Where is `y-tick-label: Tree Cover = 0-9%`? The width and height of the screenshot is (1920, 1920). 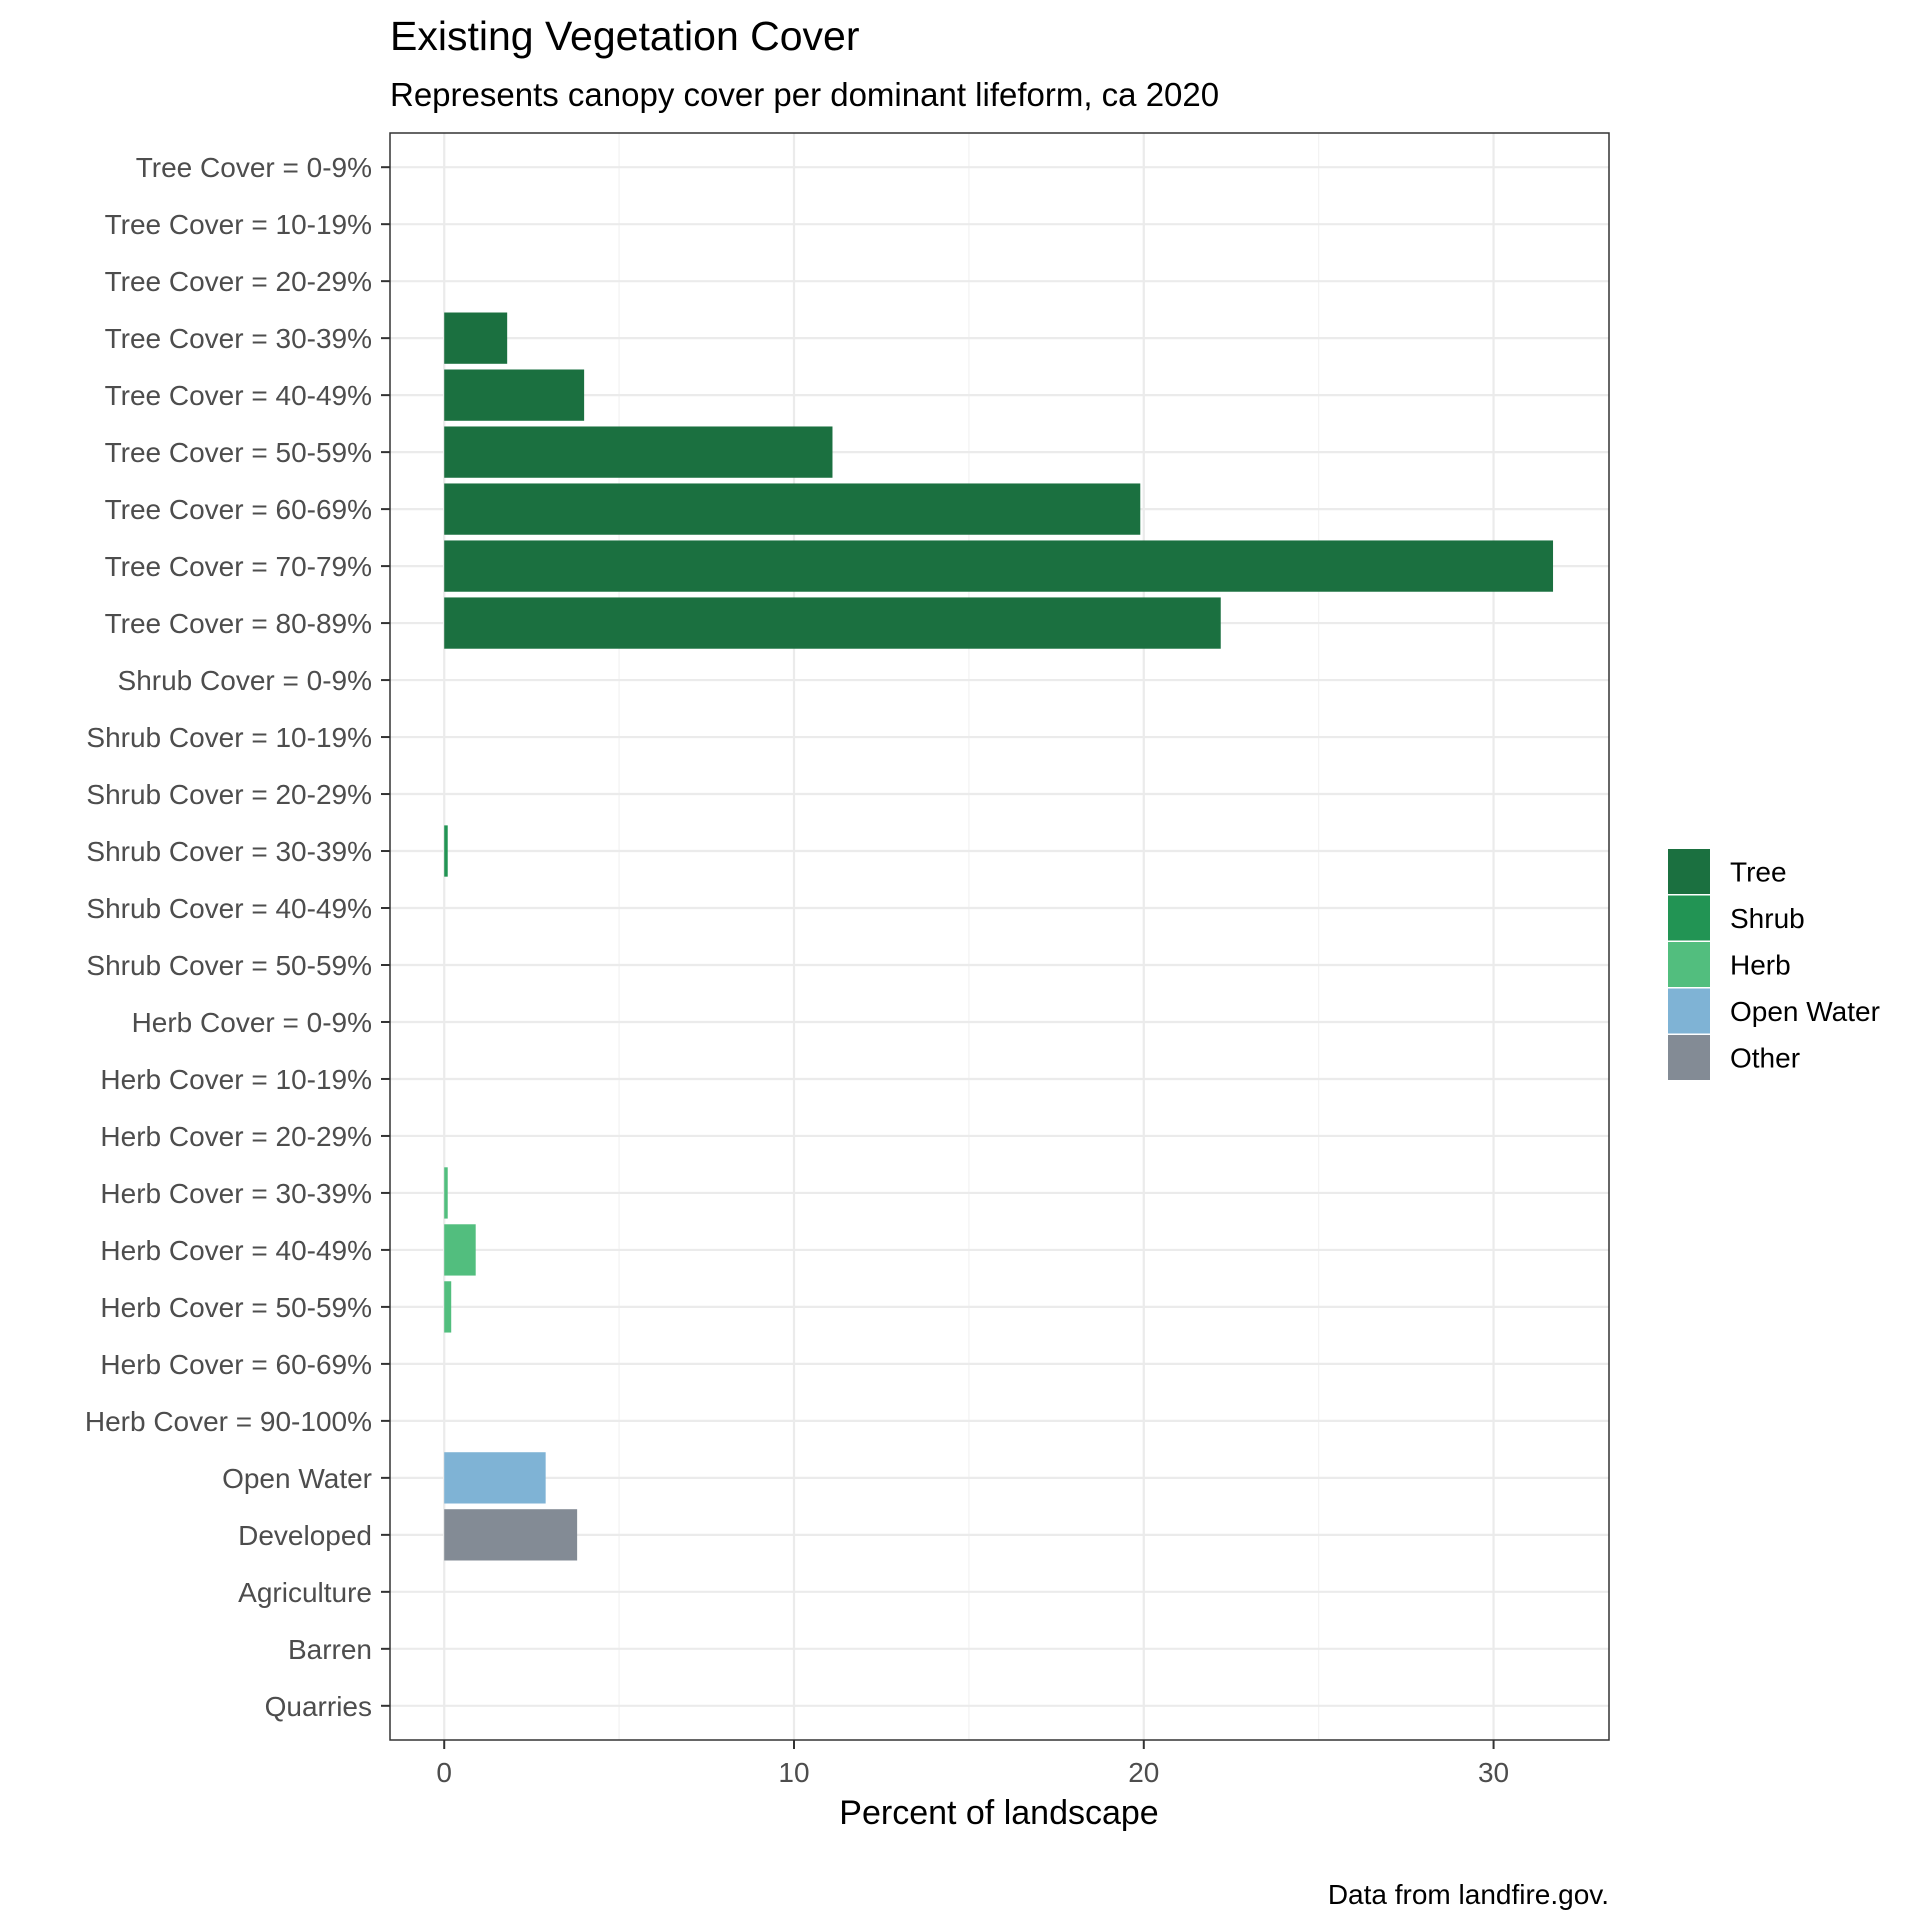
y-tick-label: Tree Cover = 0-9% is located at coordinates (254, 167).